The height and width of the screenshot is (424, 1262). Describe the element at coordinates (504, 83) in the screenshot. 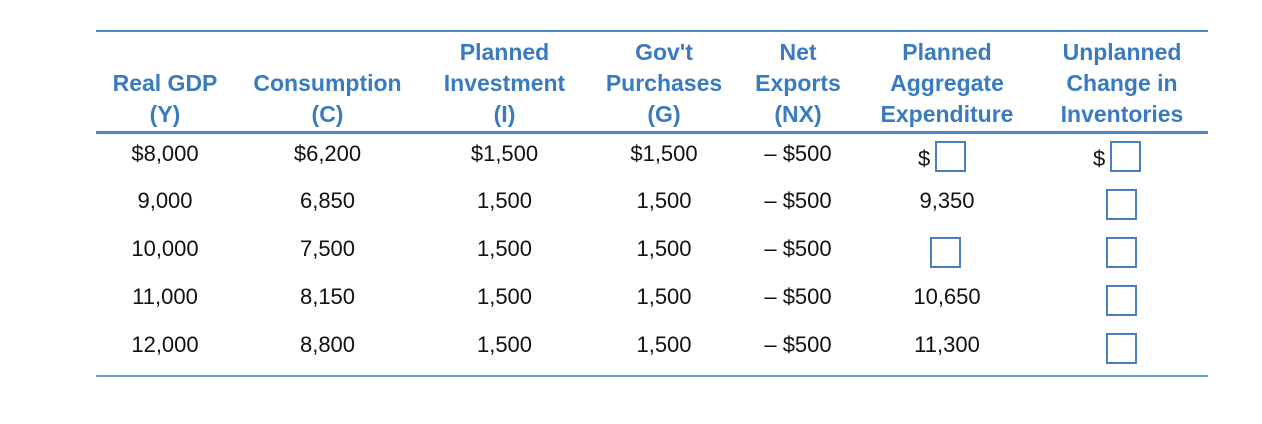

I see `header-planned-investment: Planned Investment (I)` at that location.